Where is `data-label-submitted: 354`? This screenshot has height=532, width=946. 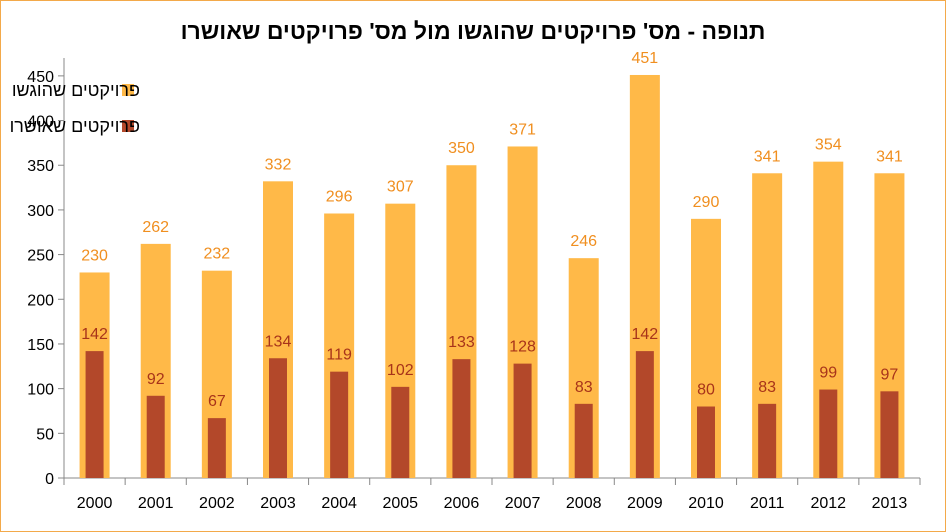 data-label-submitted: 354 is located at coordinates (828, 145).